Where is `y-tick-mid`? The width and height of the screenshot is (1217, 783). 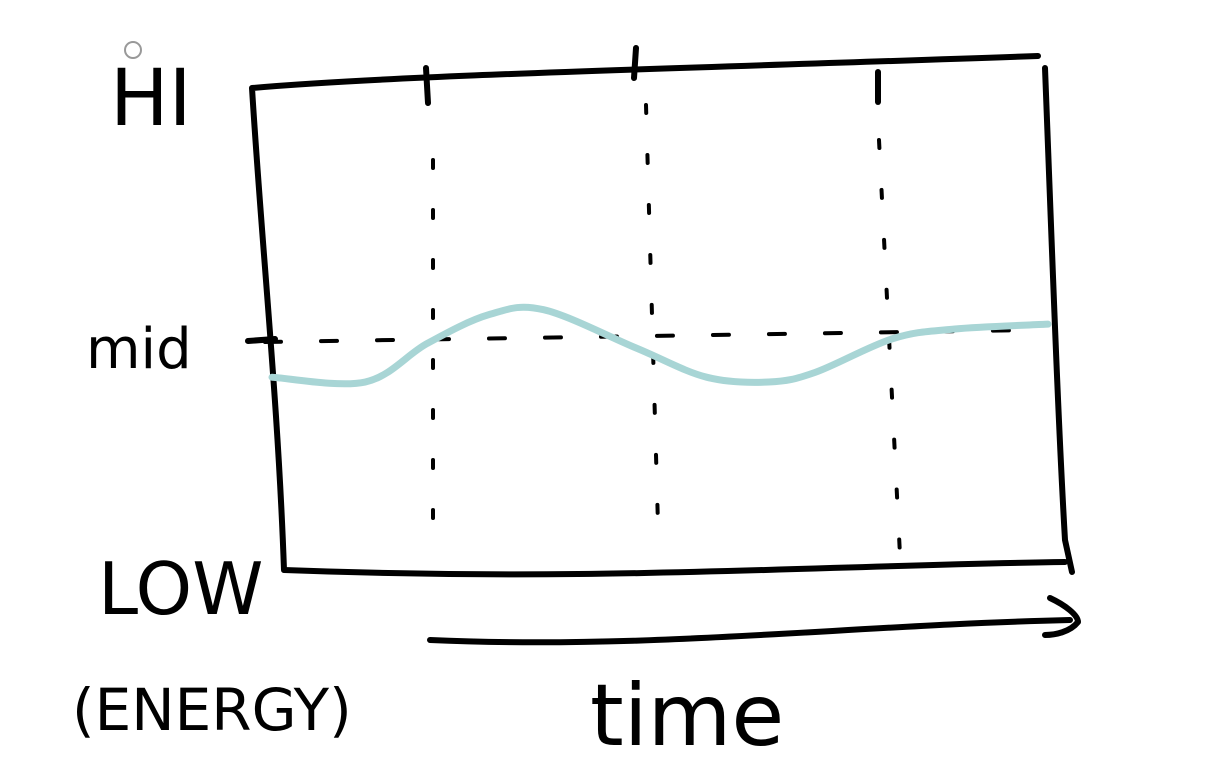
y-tick-mid is located at coordinates (261, 340).